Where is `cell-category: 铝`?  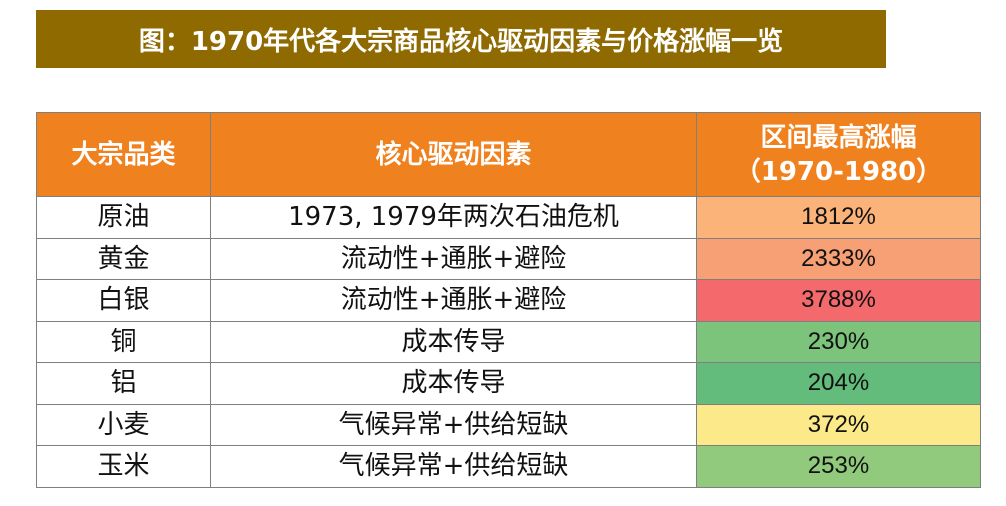 cell-category: 铝 is located at coordinates (123, 383).